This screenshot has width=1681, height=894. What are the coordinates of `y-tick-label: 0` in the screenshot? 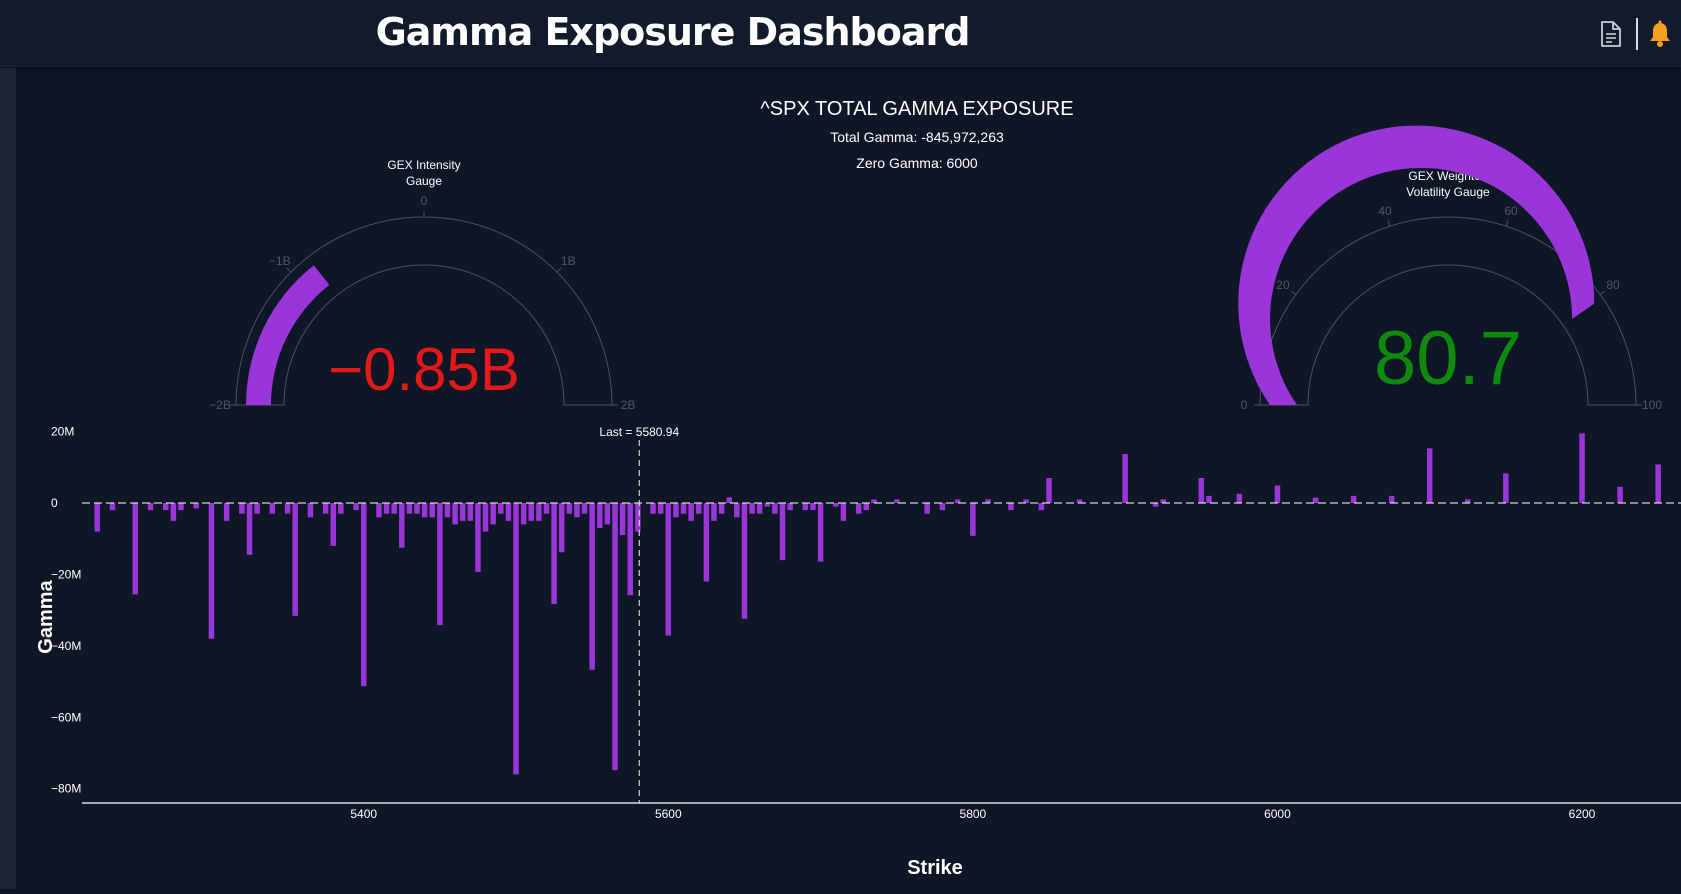 It's located at (54, 503).